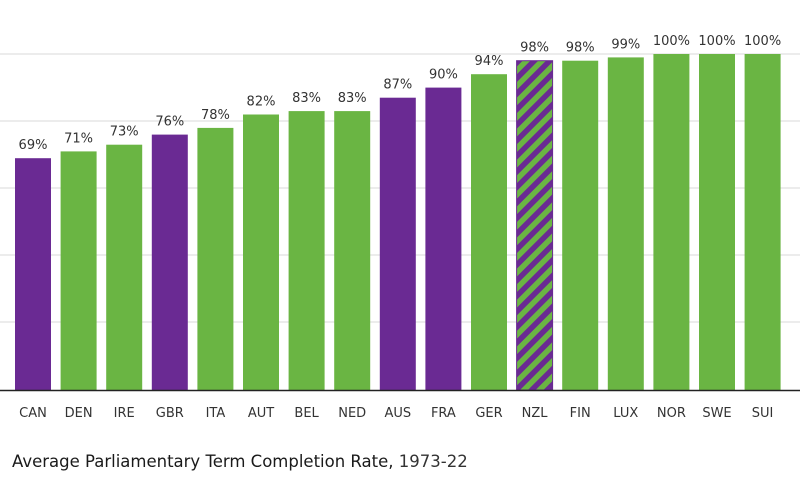 This screenshot has height=491, width=800. I want to click on bar-sui, so click(762, 222).